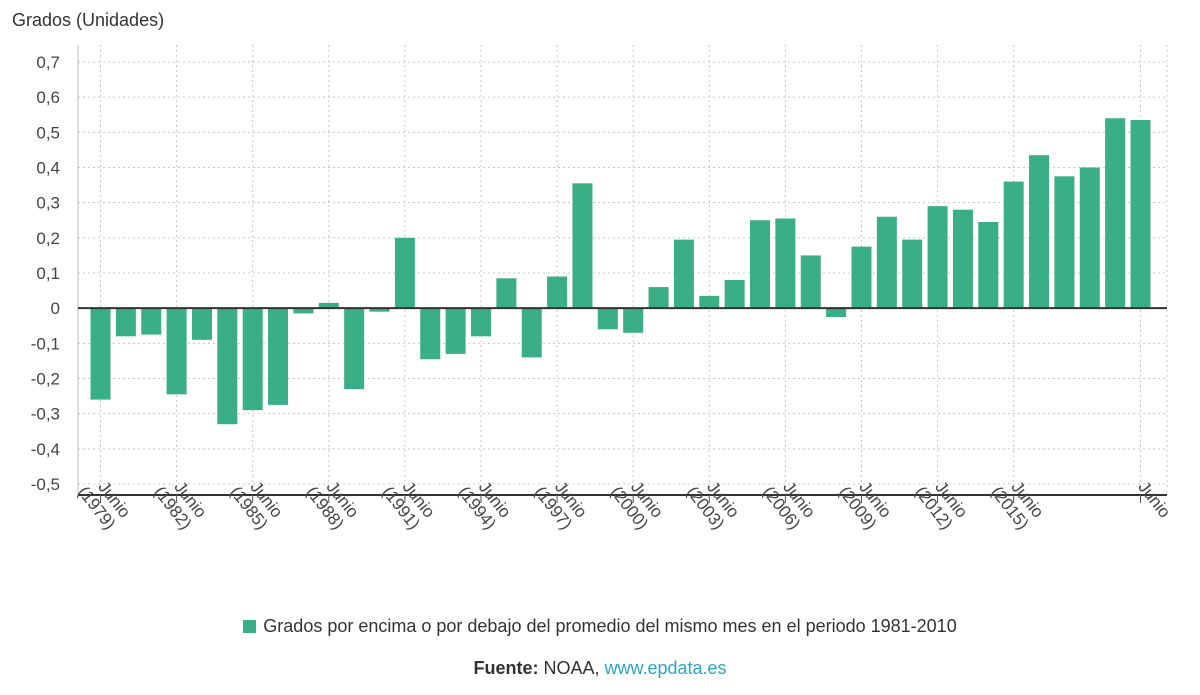 Image resolution: width=1200 pixels, height=695 pixels. What do you see at coordinates (45, 449) in the screenshot?
I see `y-tick-label: -0,4` at bounding box center [45, 449].